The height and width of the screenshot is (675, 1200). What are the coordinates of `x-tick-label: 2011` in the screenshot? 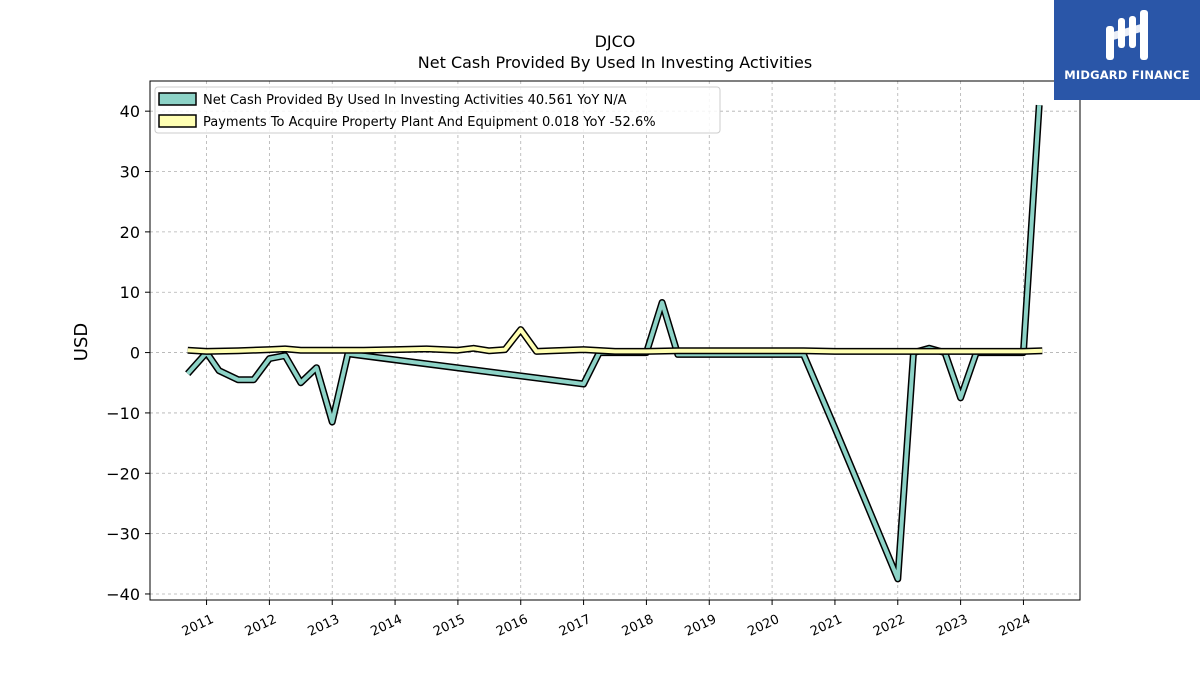 It's located at (198, 626).